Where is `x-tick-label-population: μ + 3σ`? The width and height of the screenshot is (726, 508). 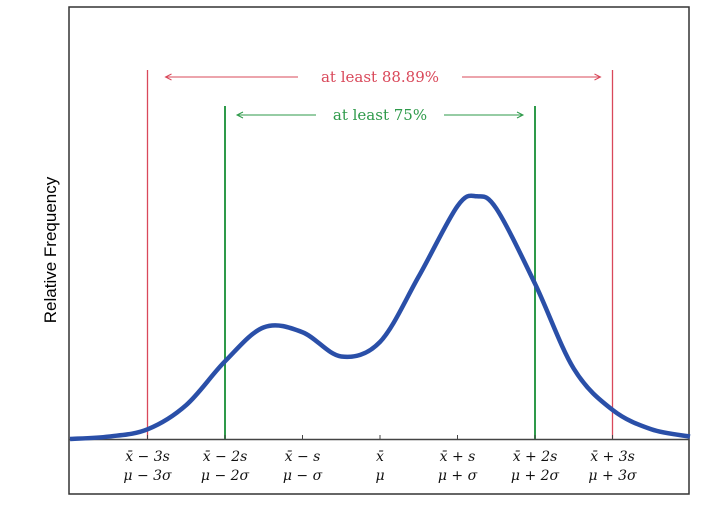
x-tick-label-population: μ + 3σ is located at coordinates (612, 476).